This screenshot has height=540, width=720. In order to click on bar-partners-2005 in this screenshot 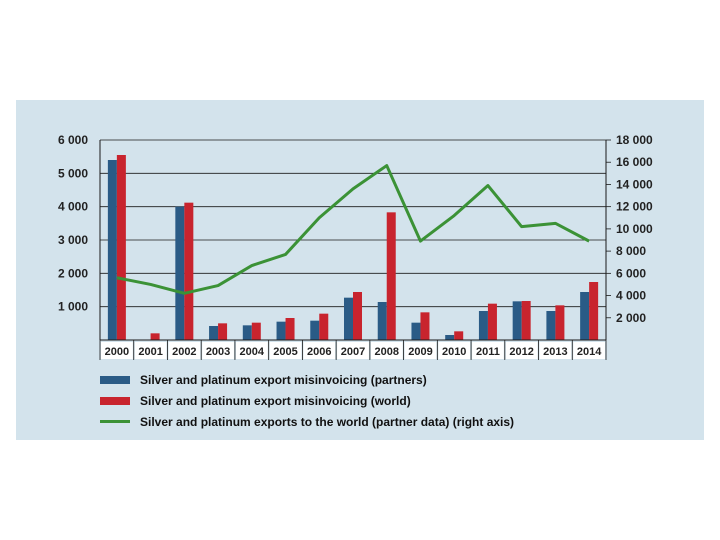, I will do `click(281, 330)`.